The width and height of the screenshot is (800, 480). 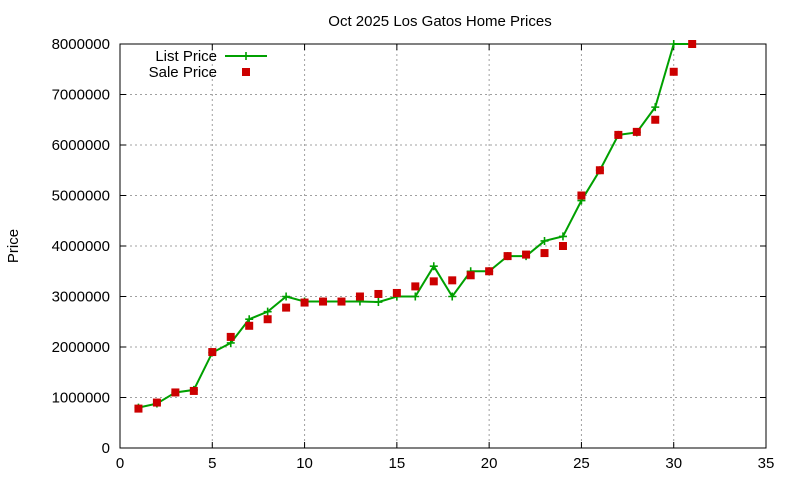 What do you see at coordinates (183, 72) in the screenshot?
I see `legend-label-sale-price: Sale Price` at bounding box center [183, 72].